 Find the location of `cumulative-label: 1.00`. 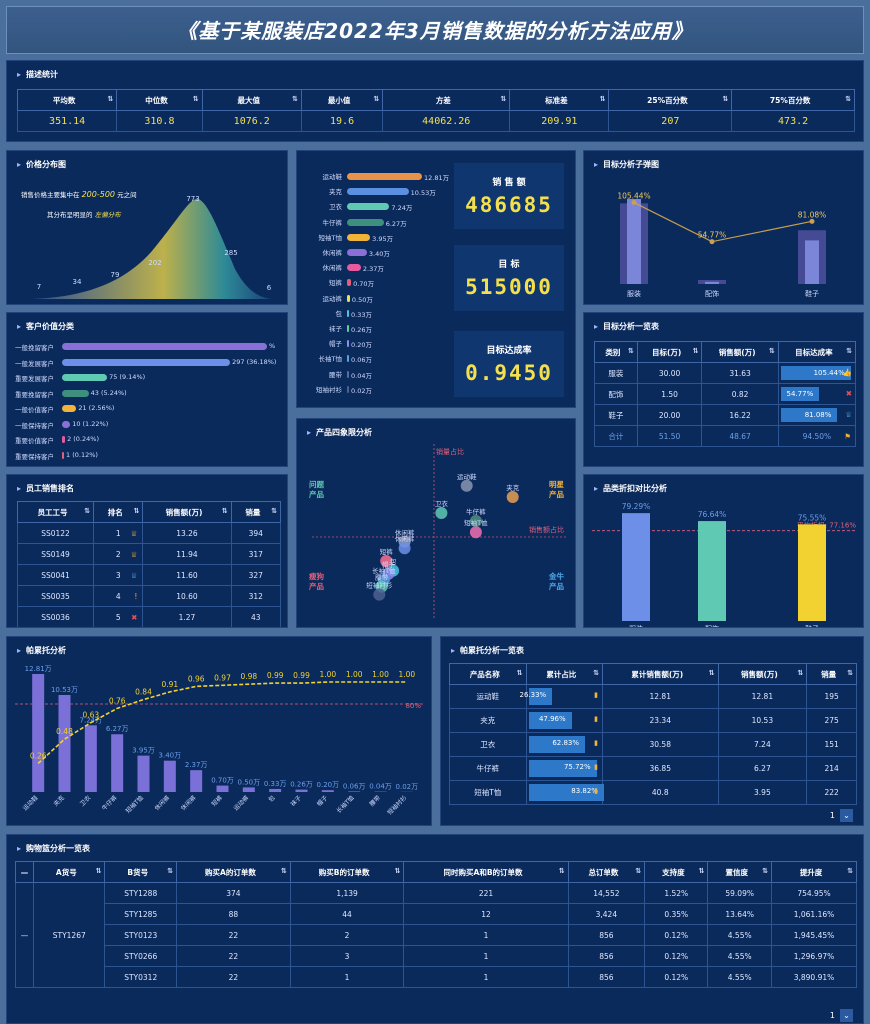

cumulative-label: 1.00 is located at coordinates (327, 674).